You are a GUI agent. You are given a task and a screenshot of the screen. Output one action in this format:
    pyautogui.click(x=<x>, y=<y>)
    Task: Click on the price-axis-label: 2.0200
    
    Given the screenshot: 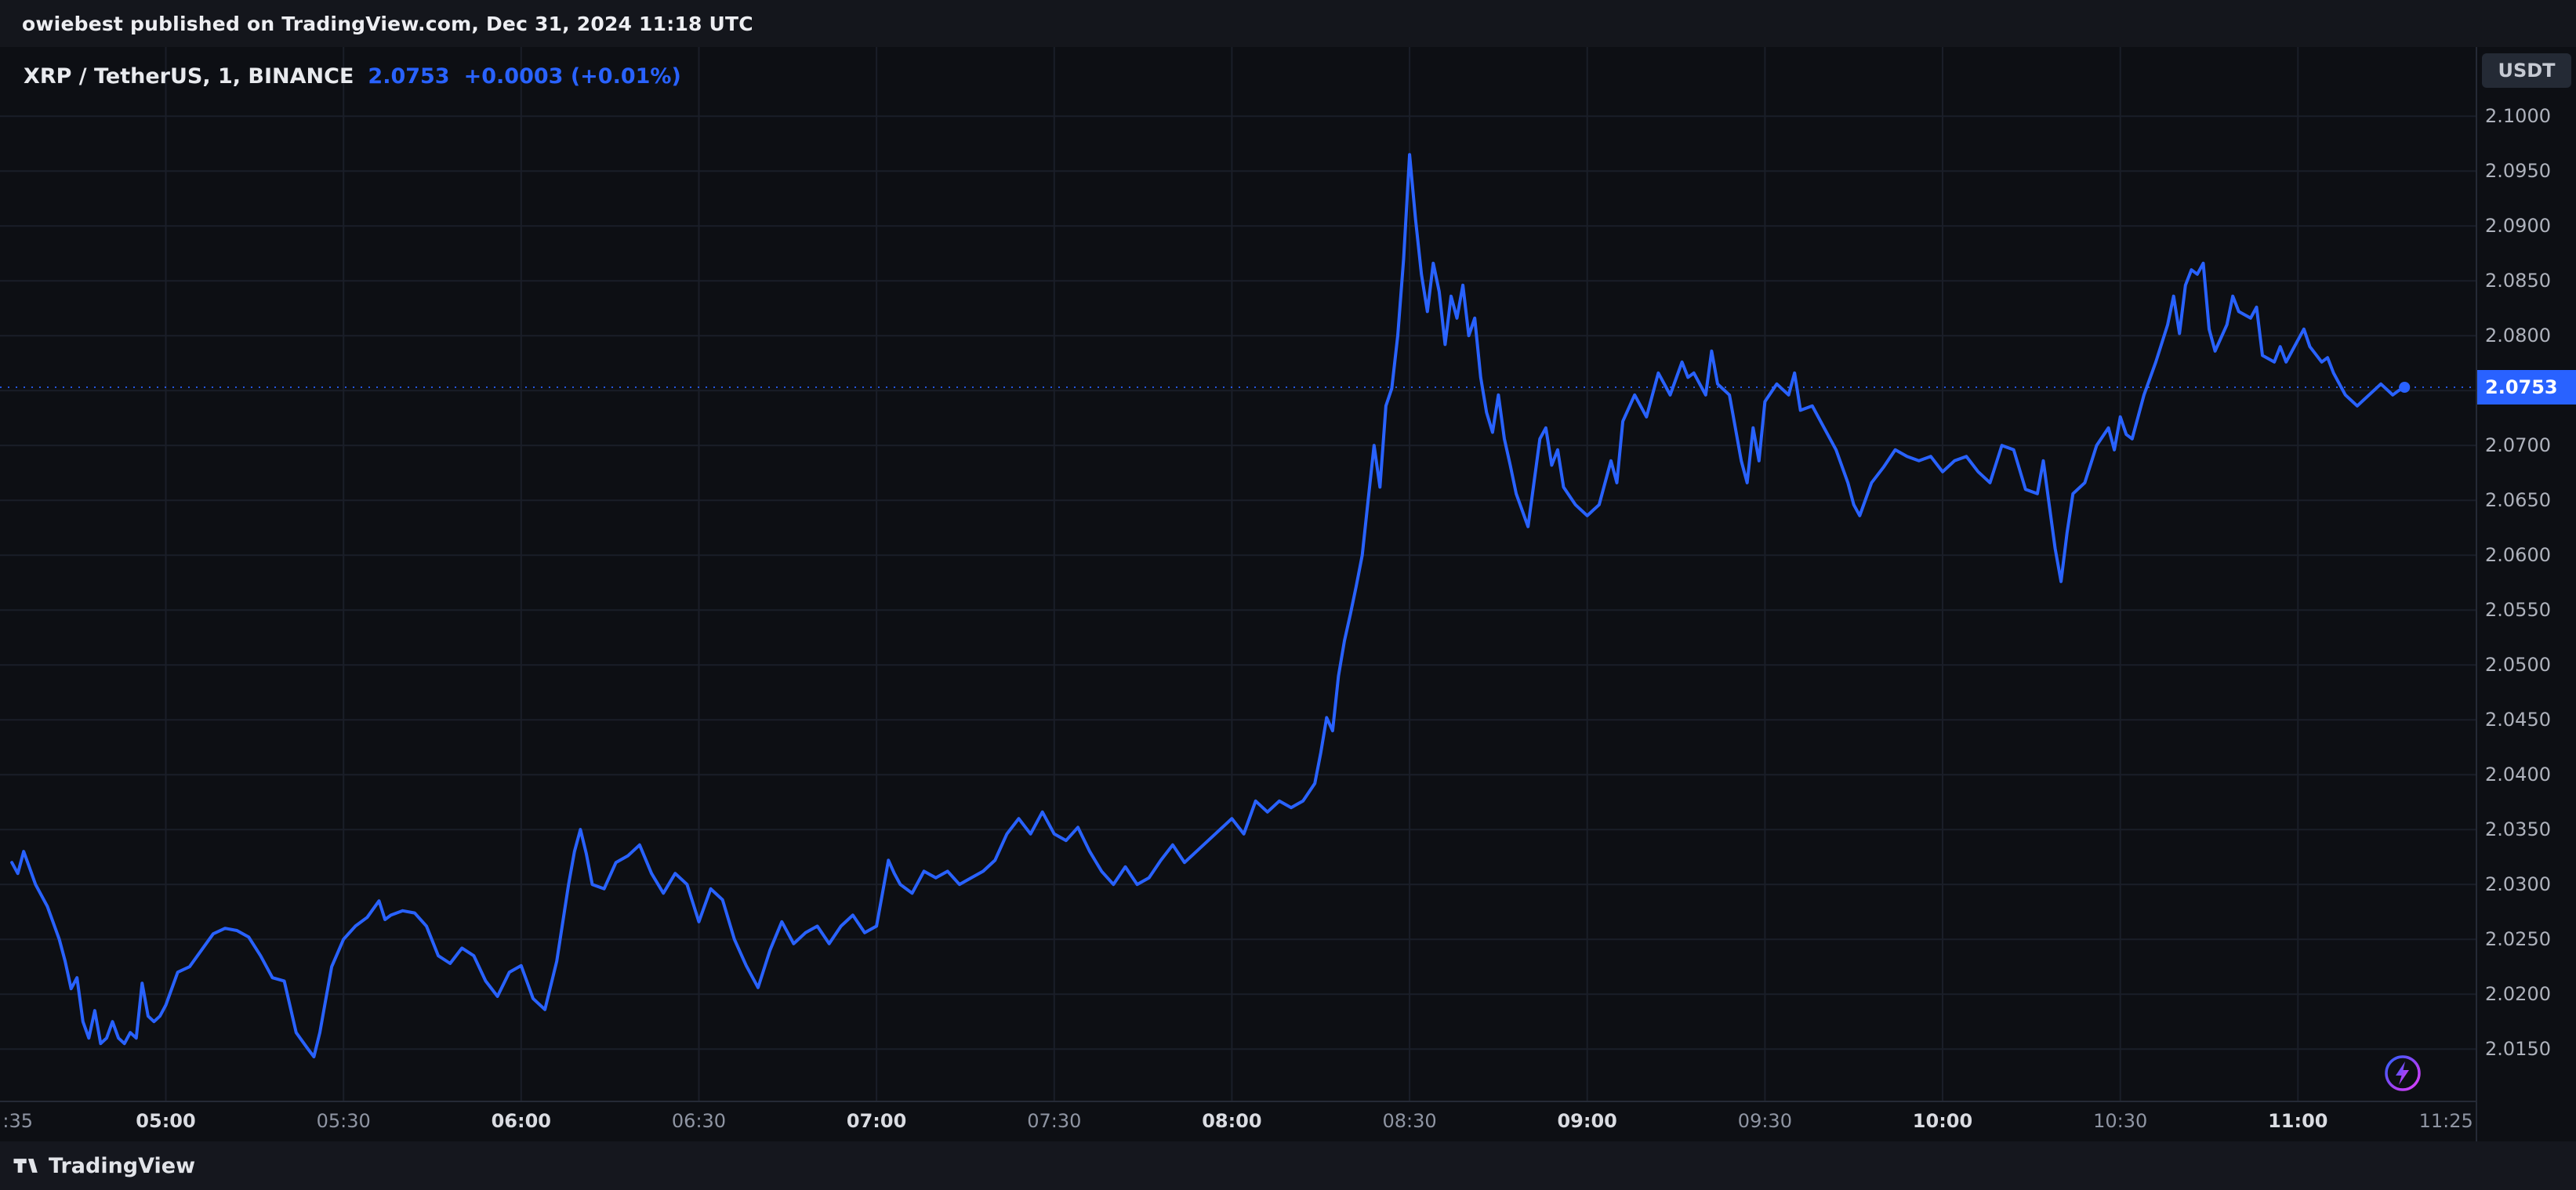 What is the action you would take?
    pyautogui.click(x=2518, y=994)
    